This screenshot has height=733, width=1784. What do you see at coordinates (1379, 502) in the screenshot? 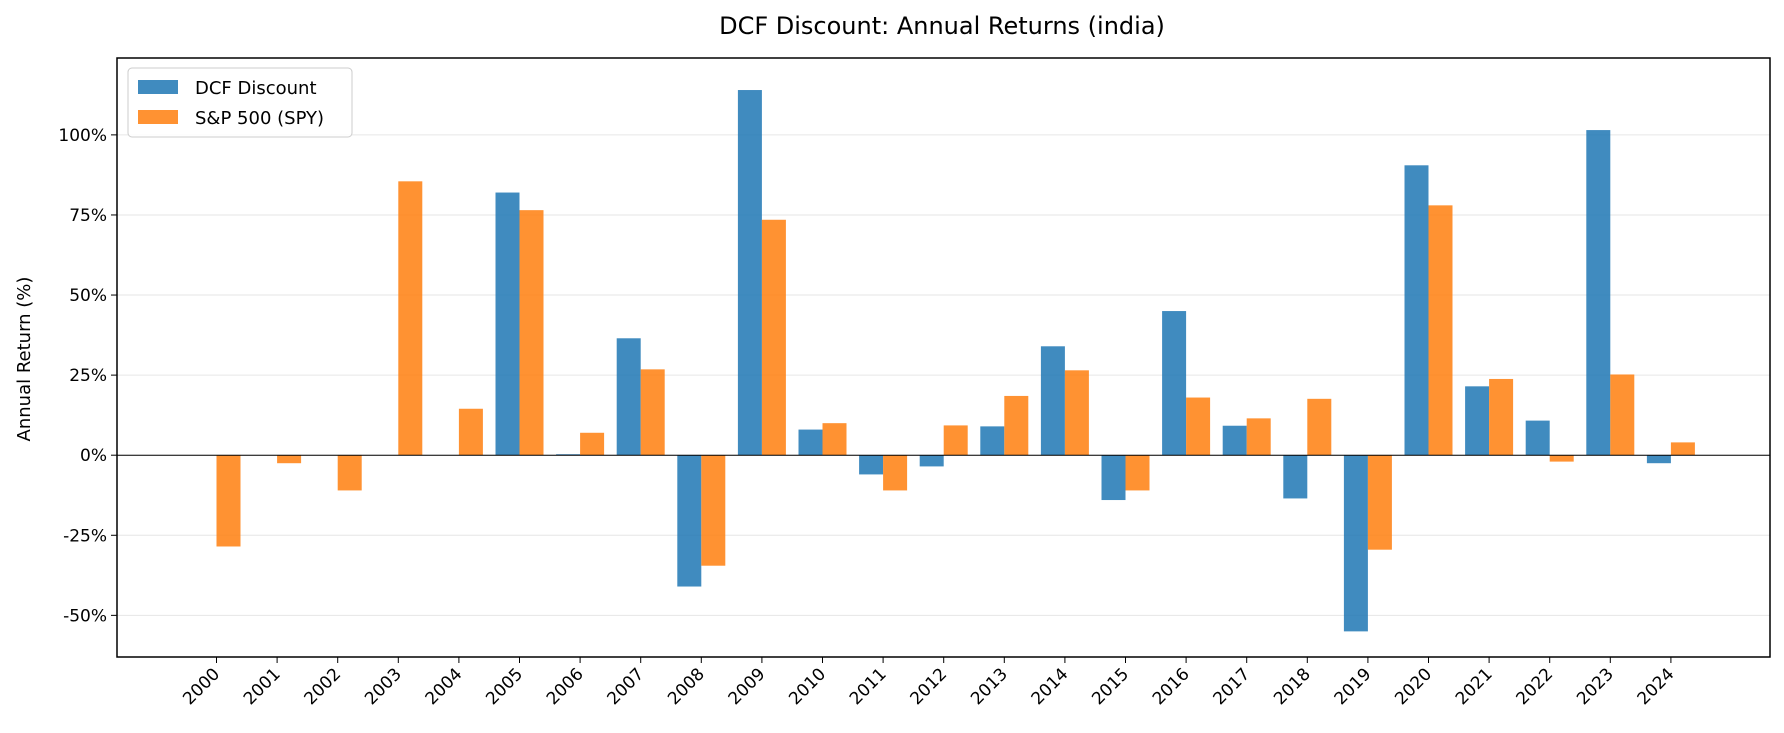
I see `bar-sp500-2019` at bounding box center [1379, 502].